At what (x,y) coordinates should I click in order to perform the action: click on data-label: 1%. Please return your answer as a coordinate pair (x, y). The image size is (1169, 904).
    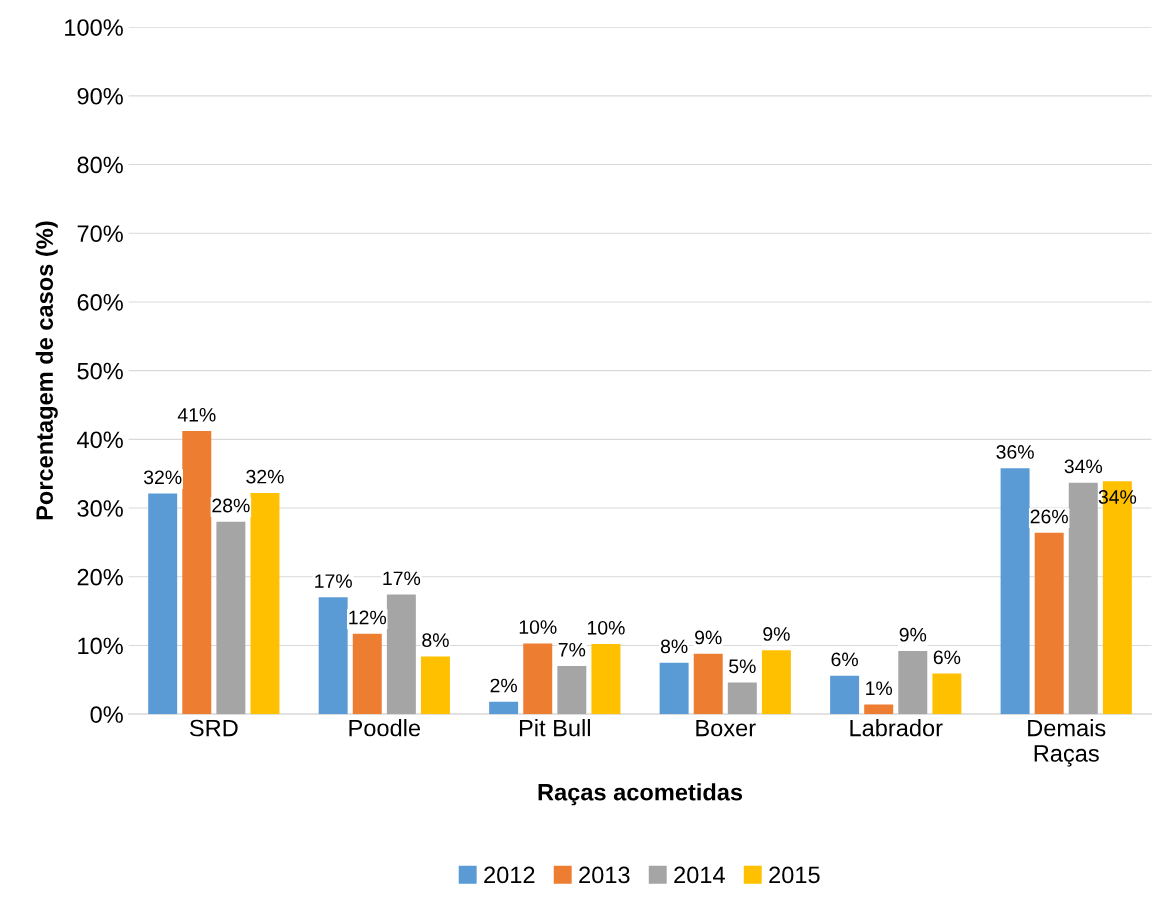
    Looking at the image, I should click on (879, 688).